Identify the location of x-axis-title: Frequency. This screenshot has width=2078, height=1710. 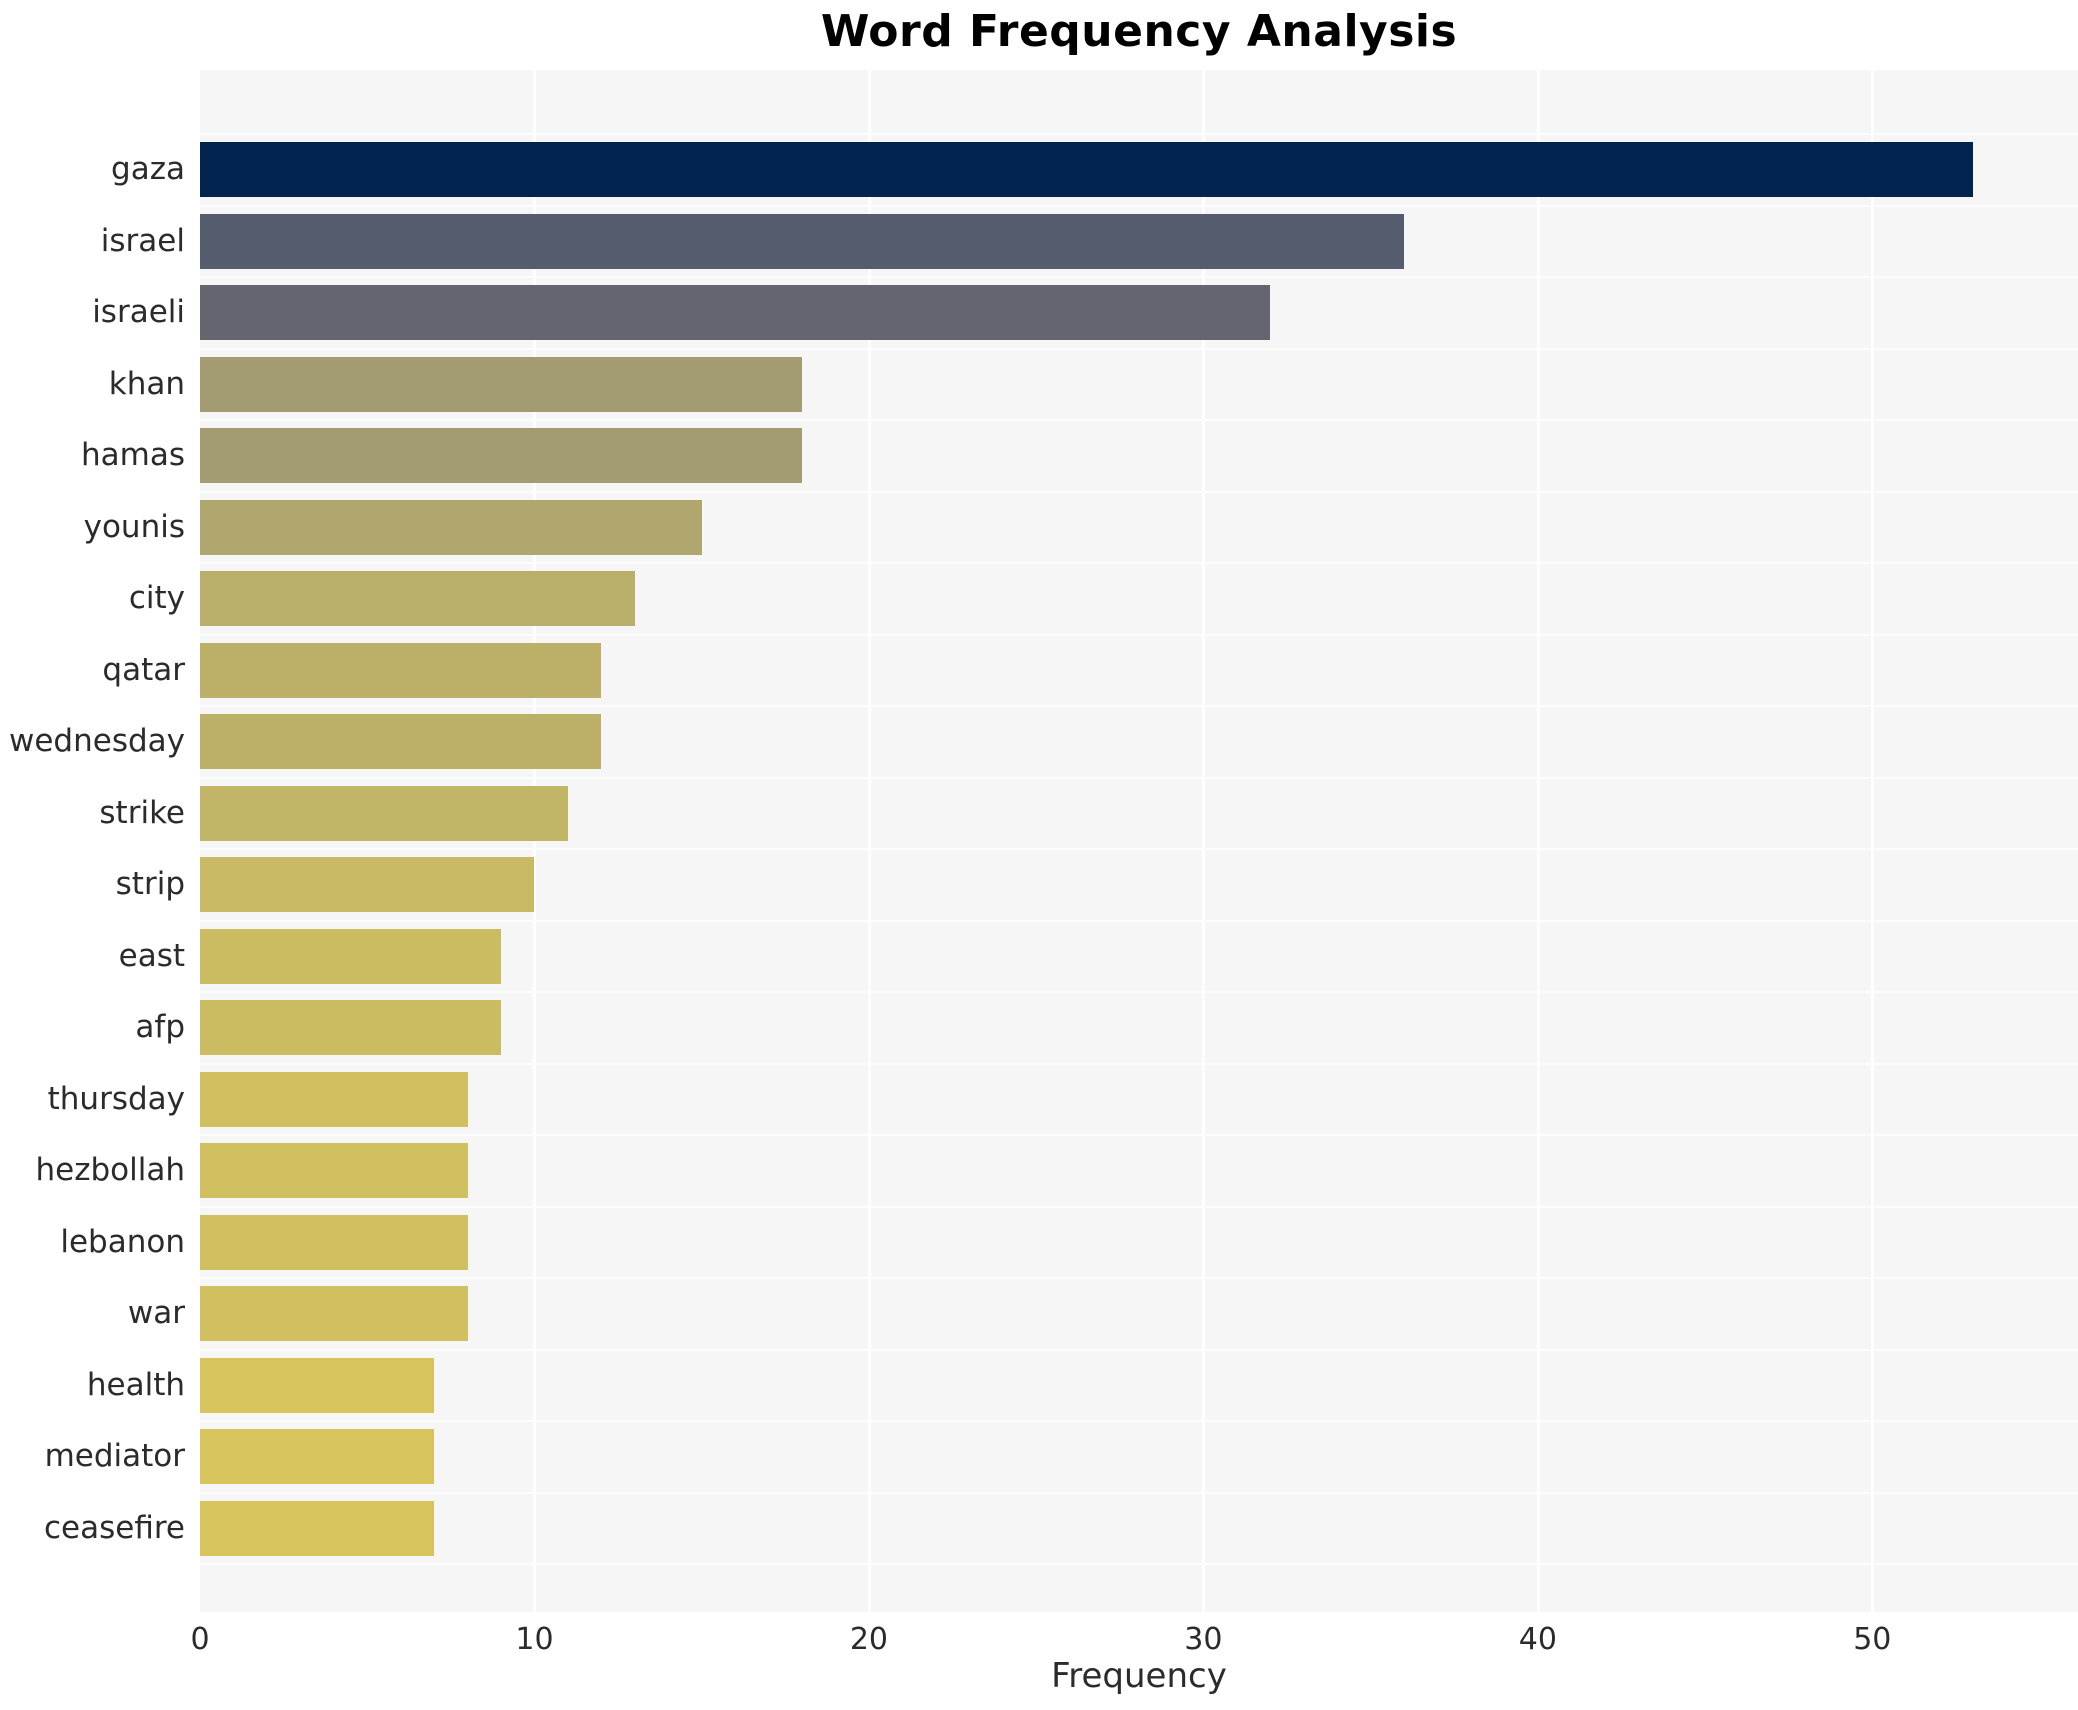
(1139, 1676).